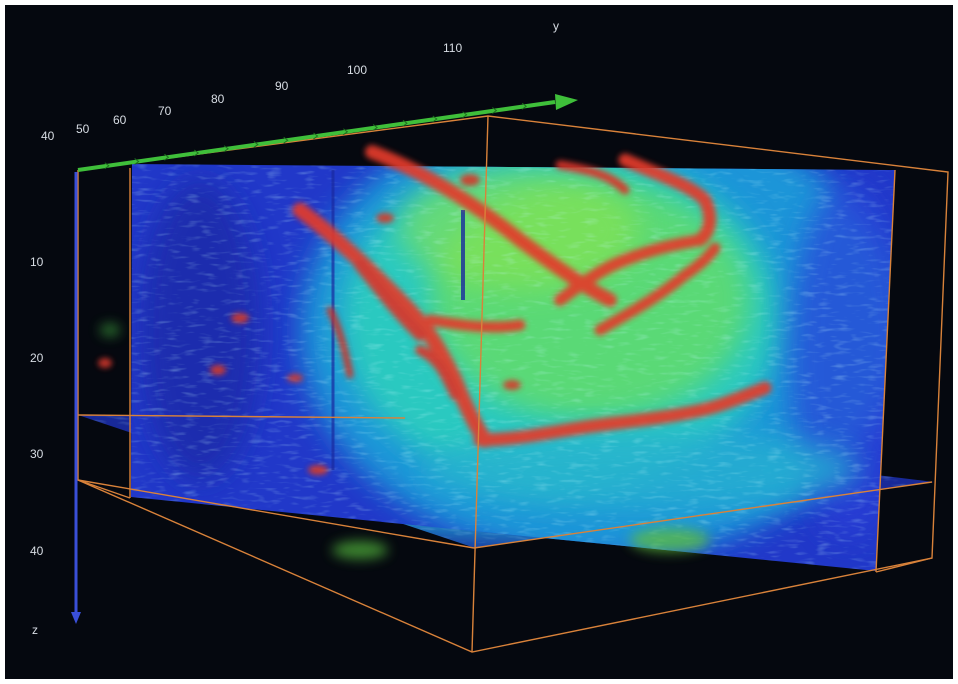 Image resolution: width=958 pixels, height=684 pixels. I want to click on z-axis, so click(76, 398).